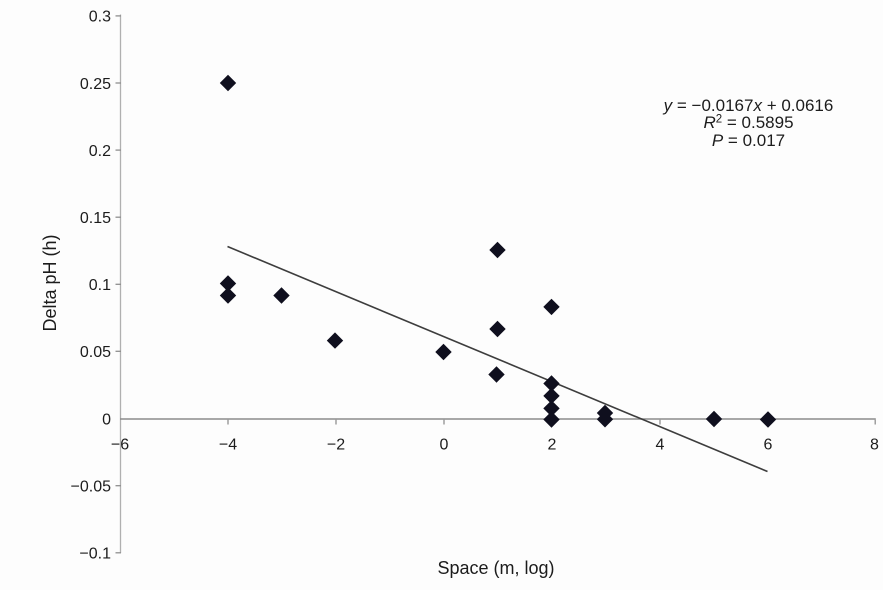  I want to click on svg-text: 0.2, so click(100, 151).